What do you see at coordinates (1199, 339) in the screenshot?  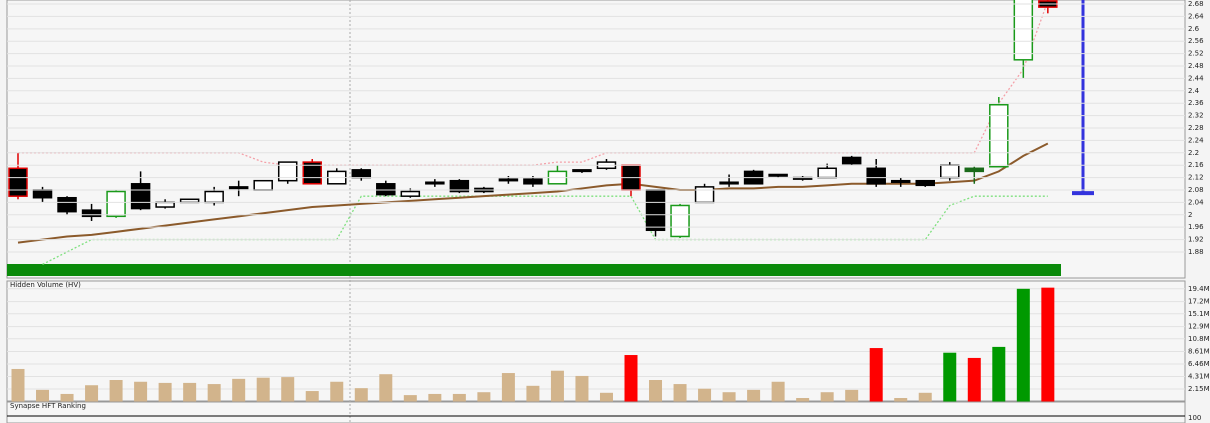 I see `y-tick-label: 10.8M` at bounding box center [1199, 339].